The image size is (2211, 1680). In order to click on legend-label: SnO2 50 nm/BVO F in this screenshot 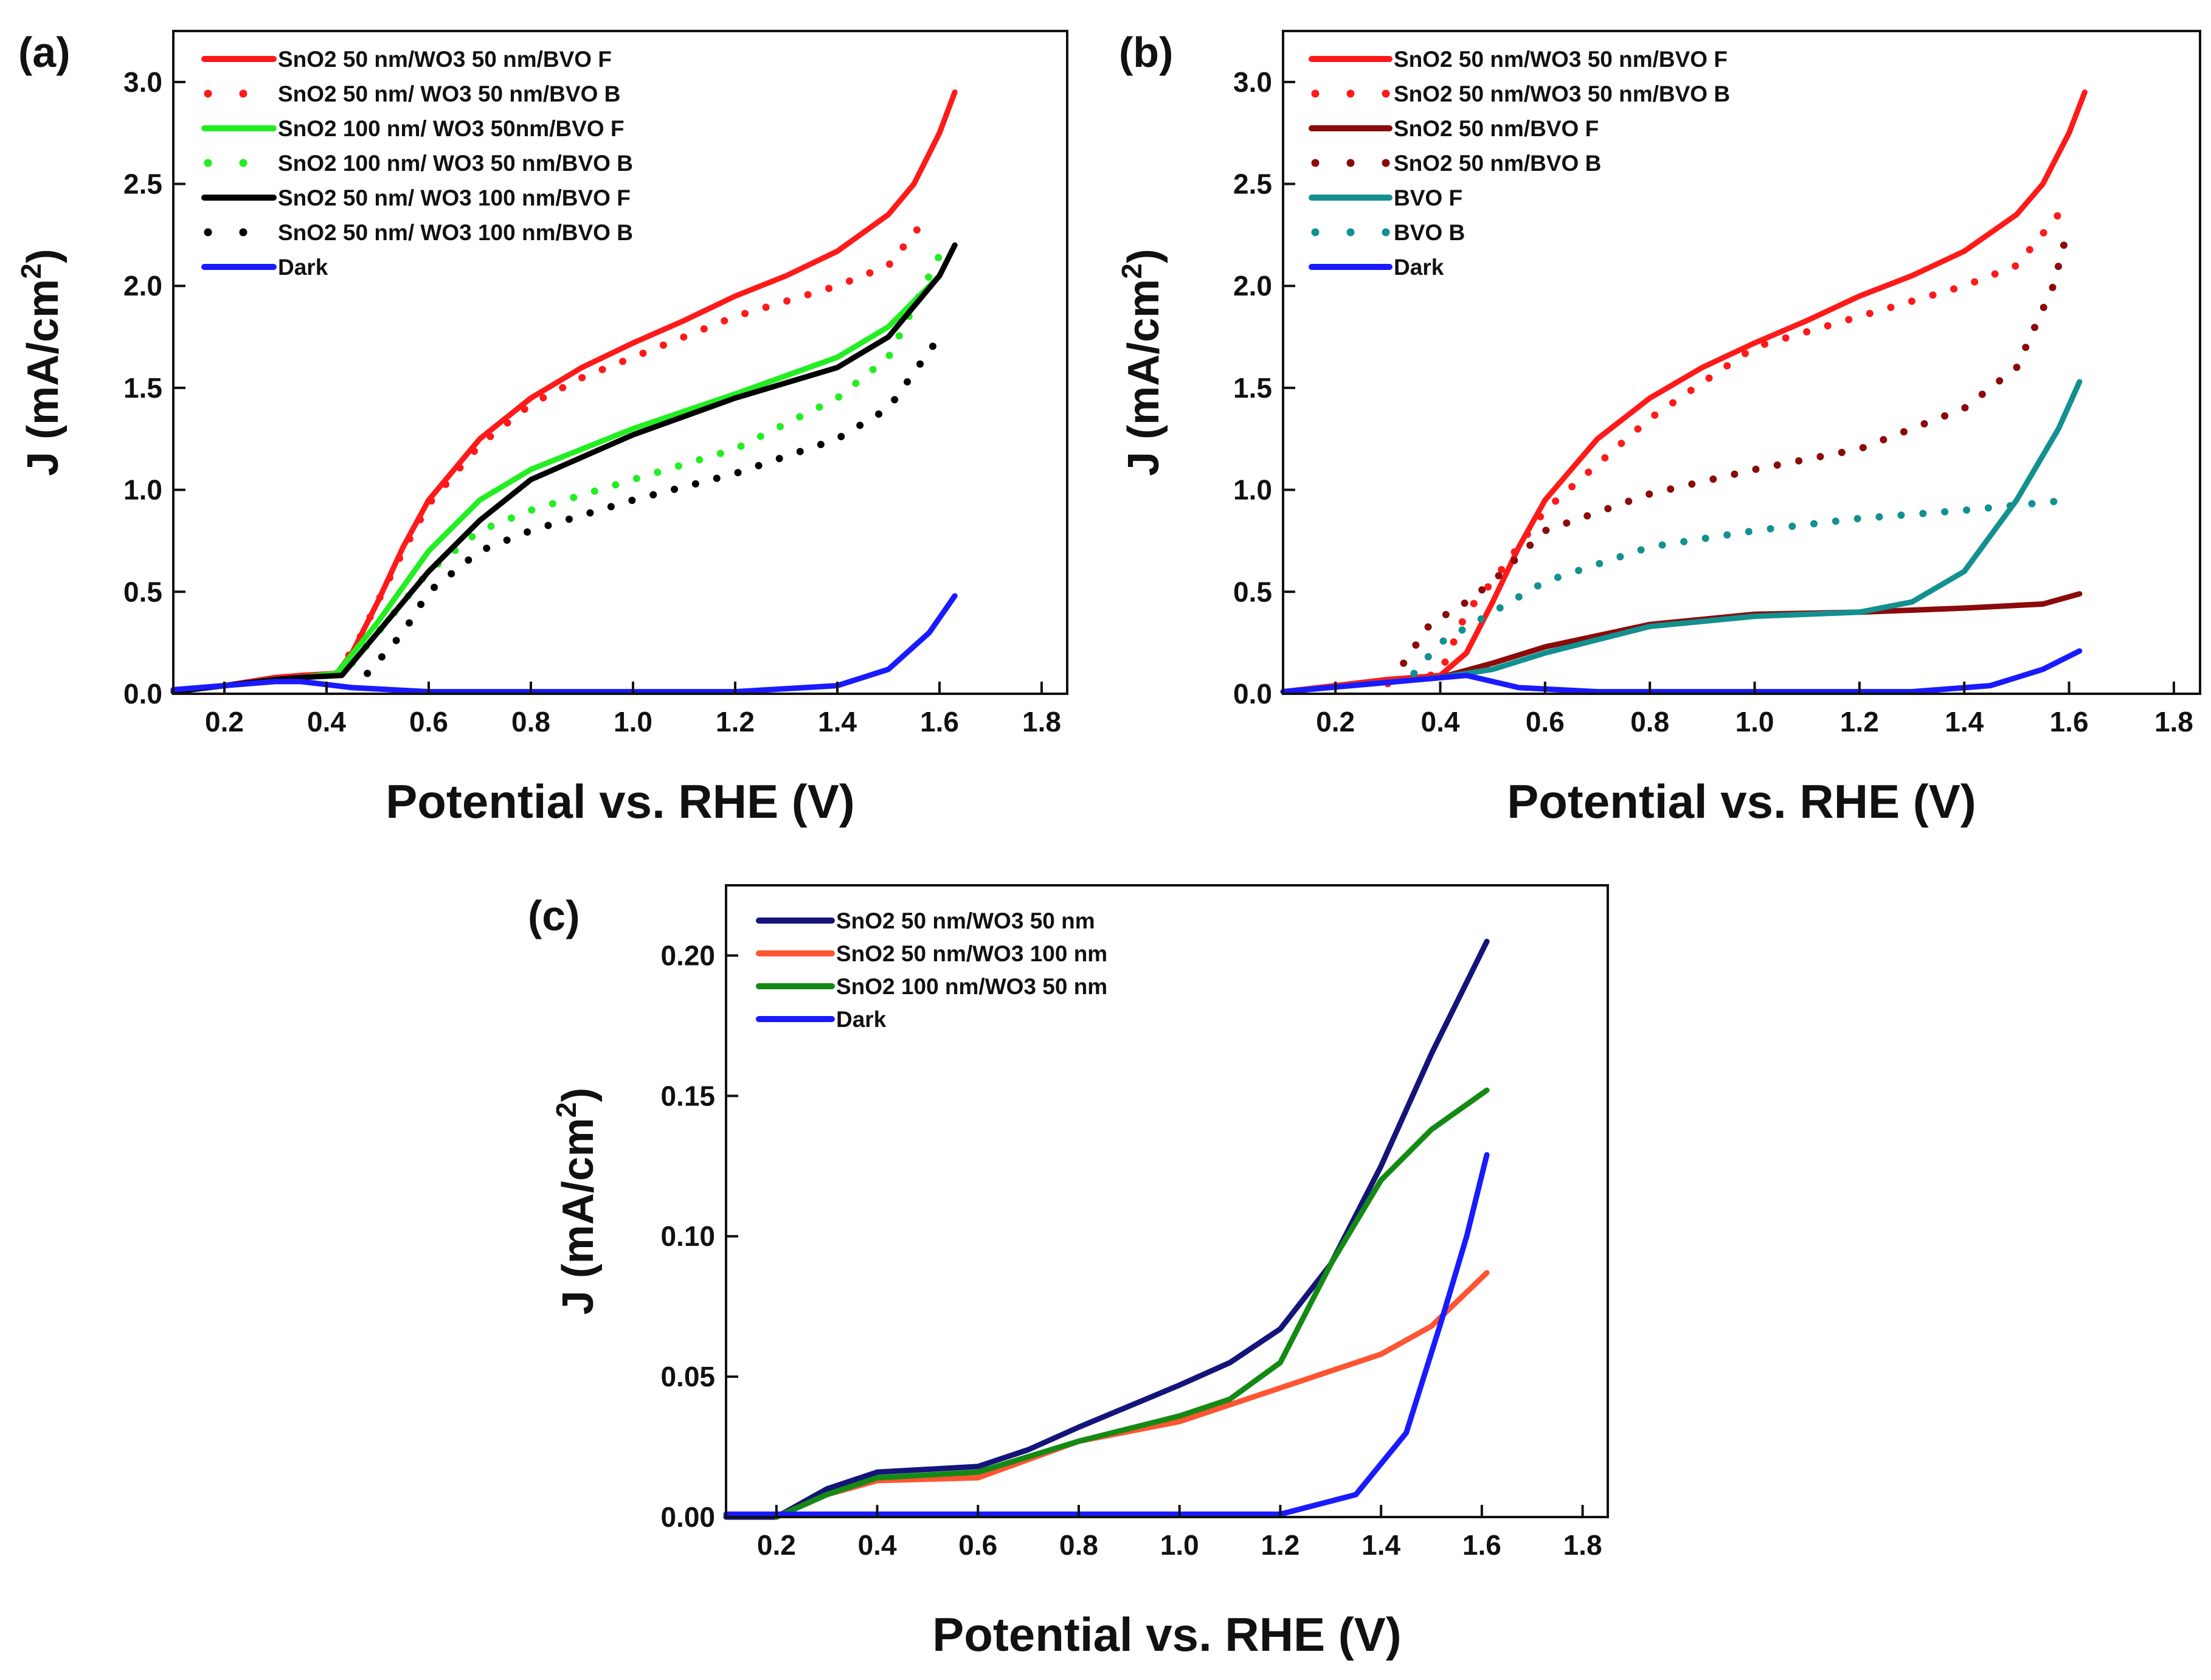, I will do `click(1496, 128)`.